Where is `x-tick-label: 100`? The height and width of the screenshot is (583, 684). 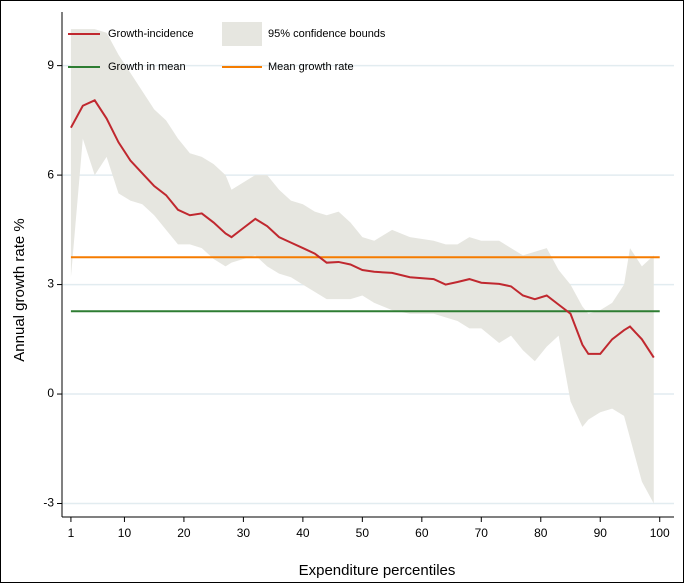 x-tick-label: 100 is located at coordinates (660, 533).